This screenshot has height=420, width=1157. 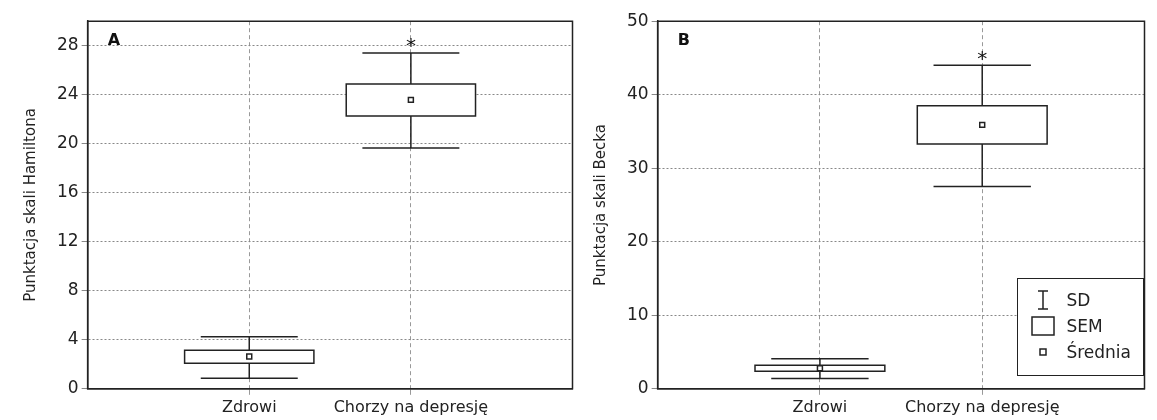 What do you see at coordinates (67, 44) in the screenshot?
I see `y-tick-label: 28` at bounding box center [67, 44].